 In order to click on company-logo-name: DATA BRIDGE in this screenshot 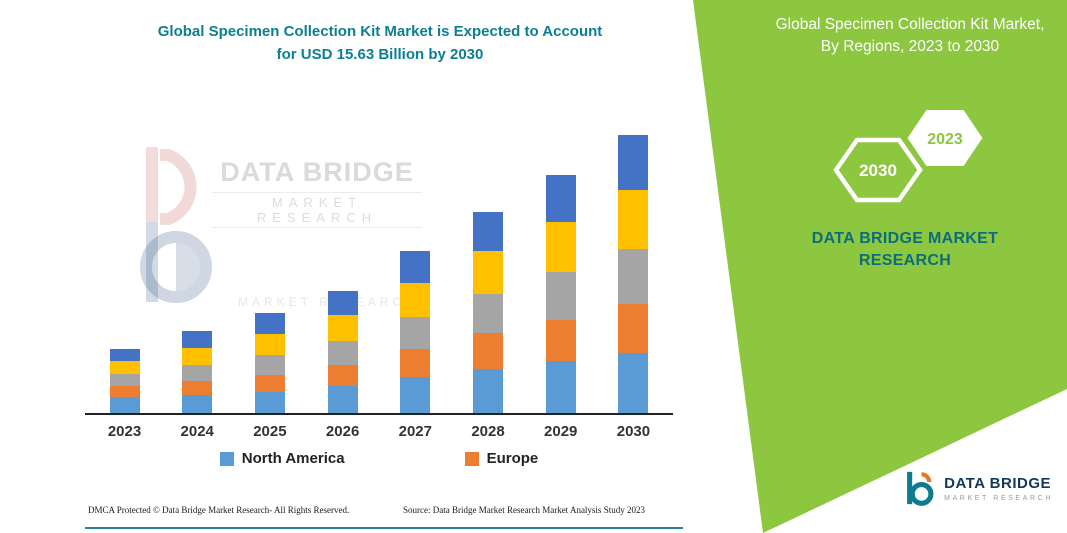, I will do `click(997, 483)`.